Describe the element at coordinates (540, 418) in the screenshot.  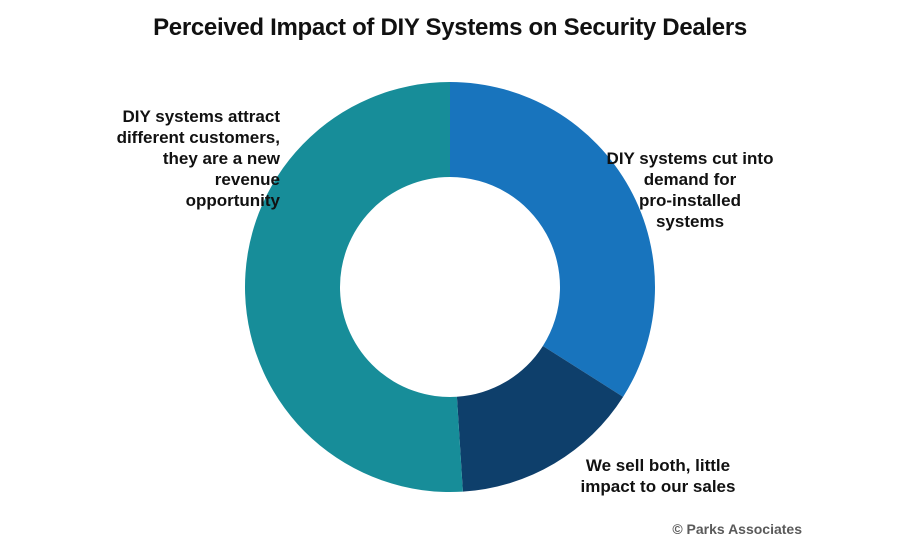
I see `slice-sell-both` at that location.